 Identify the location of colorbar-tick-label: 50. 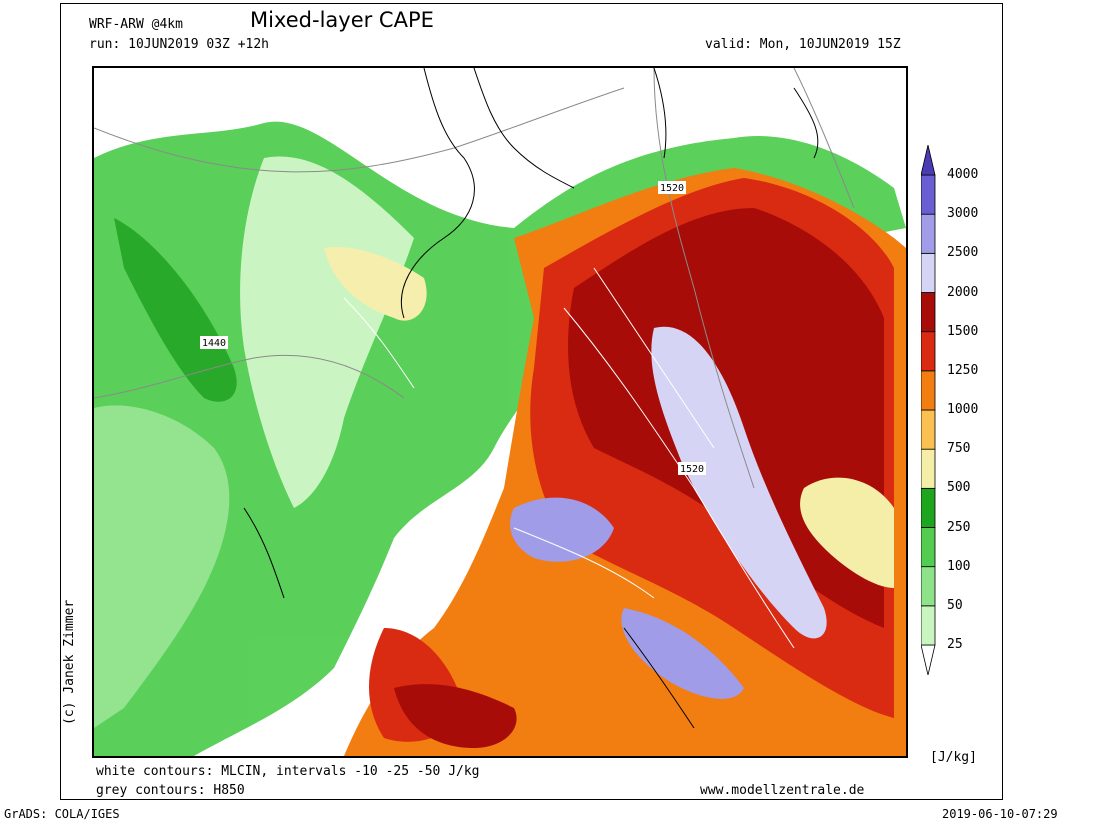
(955, 605).